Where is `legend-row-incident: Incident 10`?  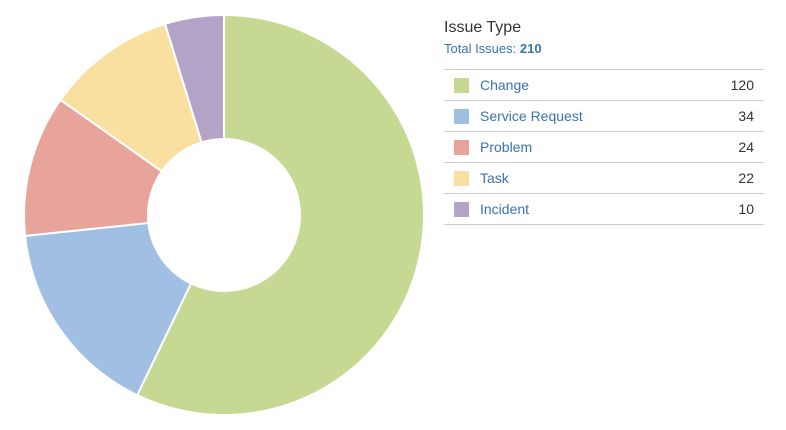
legend-row-incident: Incident 10 is located at coordinates (604, 209).